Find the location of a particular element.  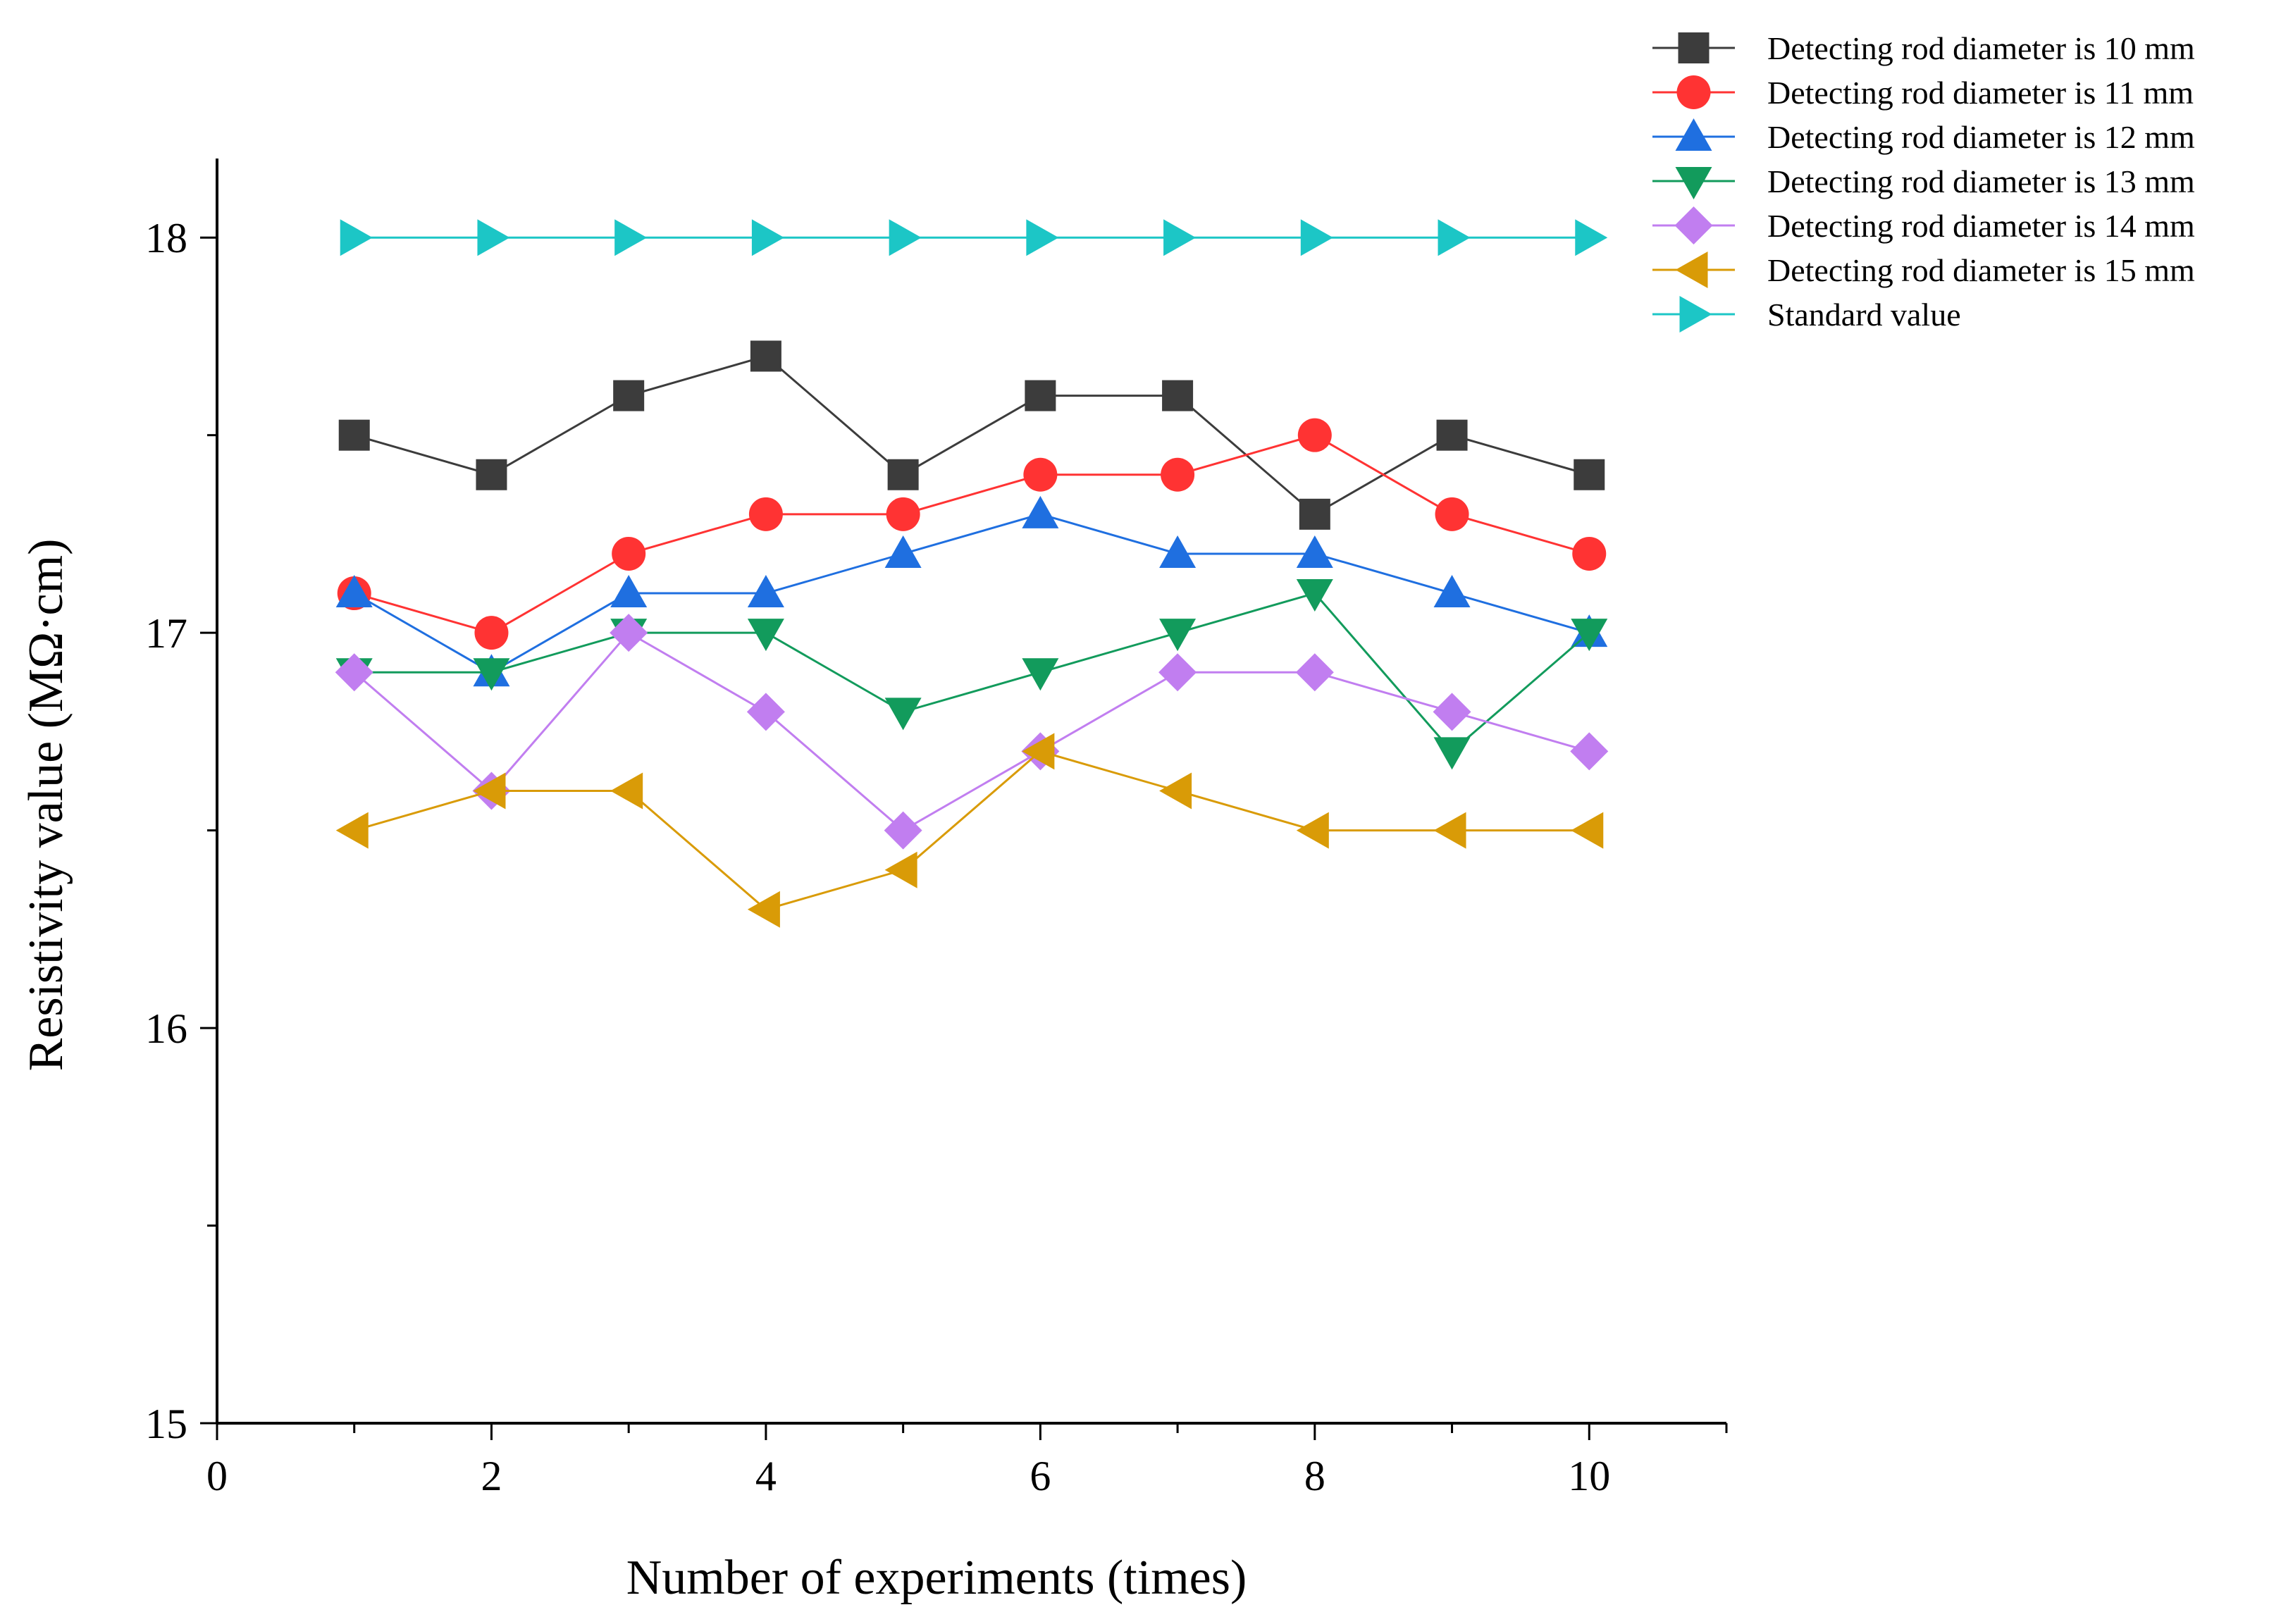

x-tick-label: 6 is located at coordinates (1040, 1476).